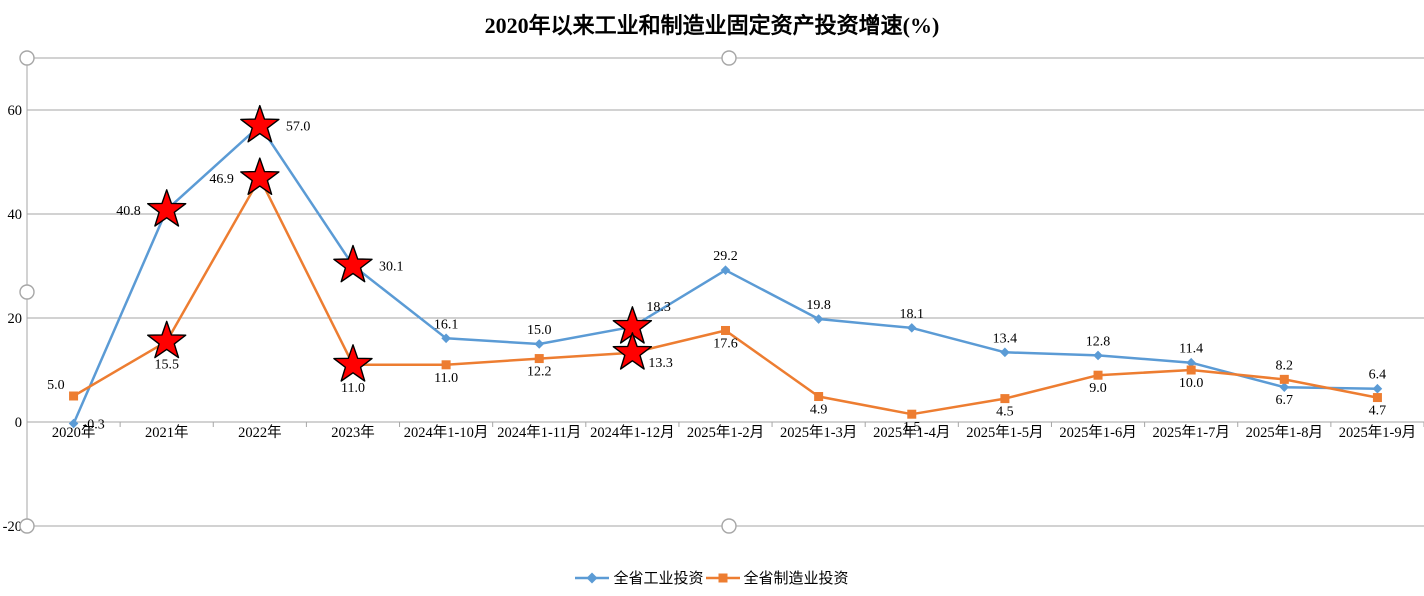  Describe the element at coordinates (391, 266) in the screenshot. I see `data-label: 30.1` at that location.